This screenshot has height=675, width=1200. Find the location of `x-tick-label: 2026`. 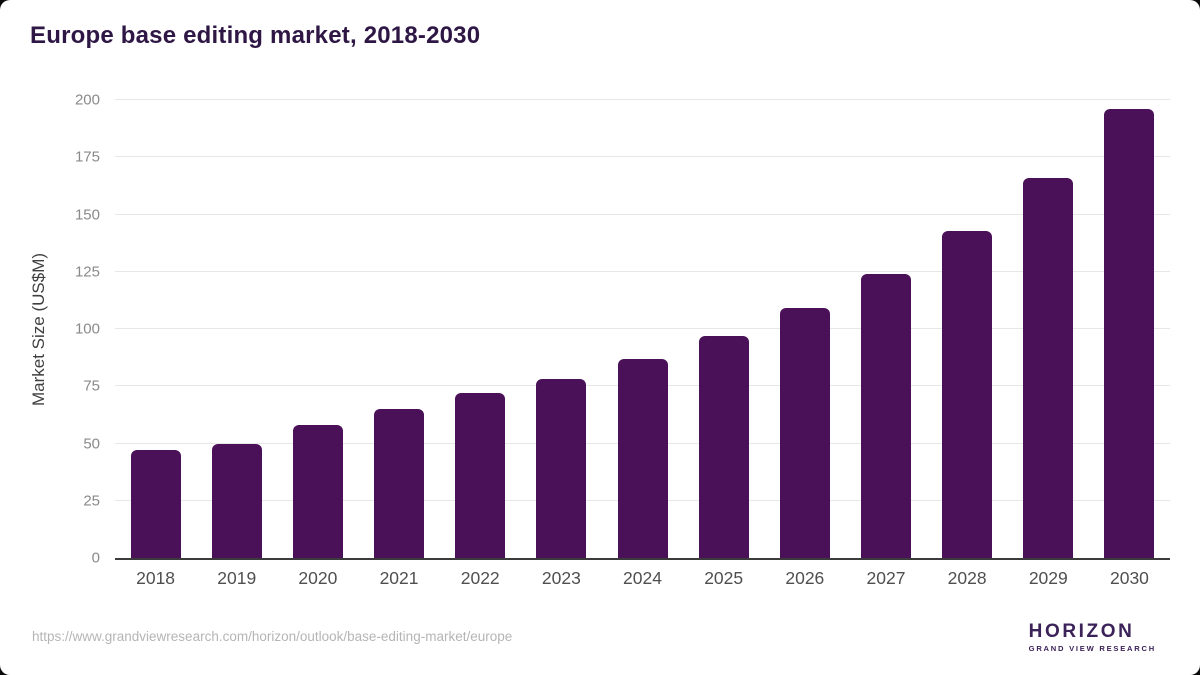

x-tick-label: 2026 is located at coordinates (805, 578).